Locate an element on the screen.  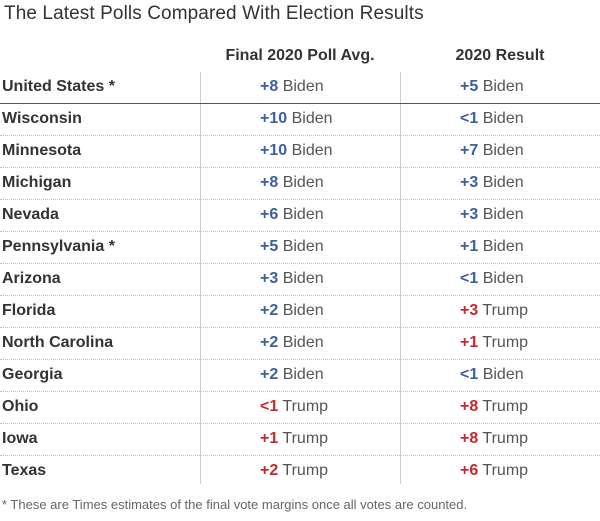
poll-margin-cell: +5 Biden is located at coordinates (292, 247).